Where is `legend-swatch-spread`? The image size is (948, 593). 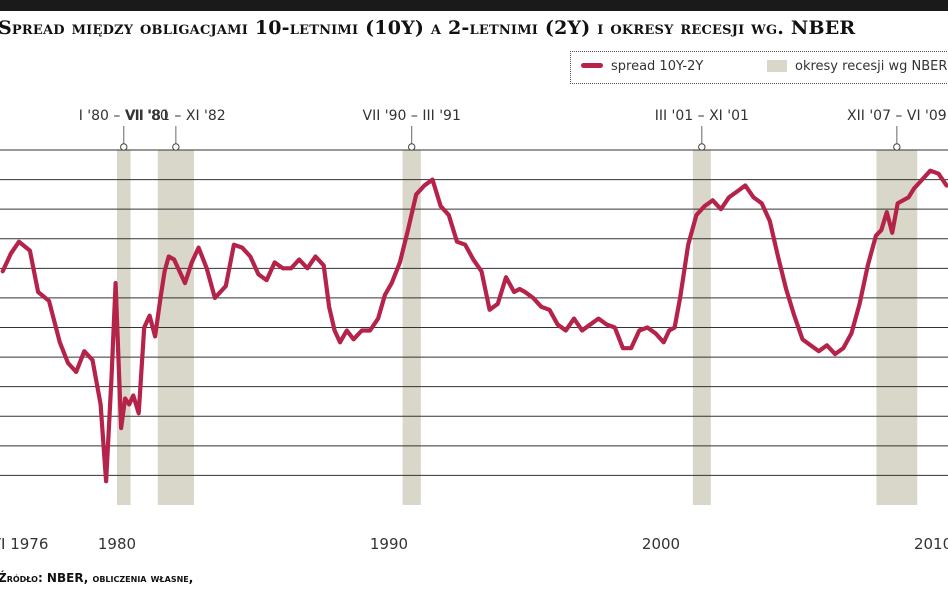 legend-swatch-spread is located at coordinates (592, 65).